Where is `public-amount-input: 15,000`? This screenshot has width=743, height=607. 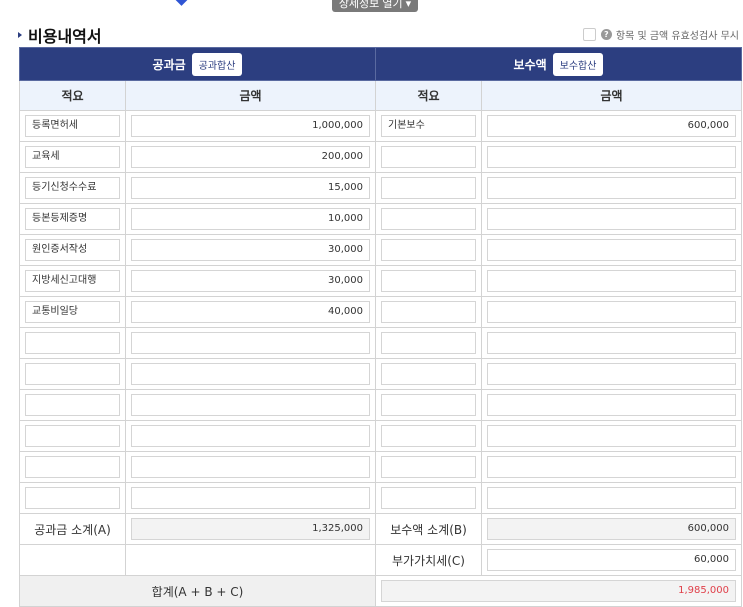
public-amount-input: 15,000 is located at coordinates (250, 188).